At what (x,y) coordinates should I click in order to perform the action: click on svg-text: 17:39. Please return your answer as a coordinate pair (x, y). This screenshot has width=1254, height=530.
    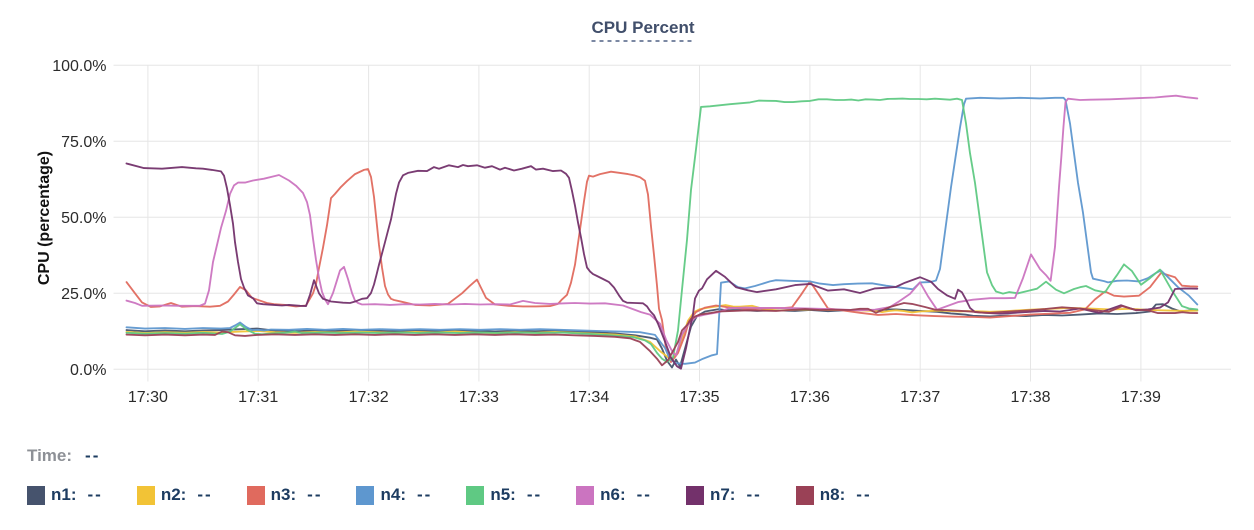
    Looking at the image, I should click on (1141, 397).